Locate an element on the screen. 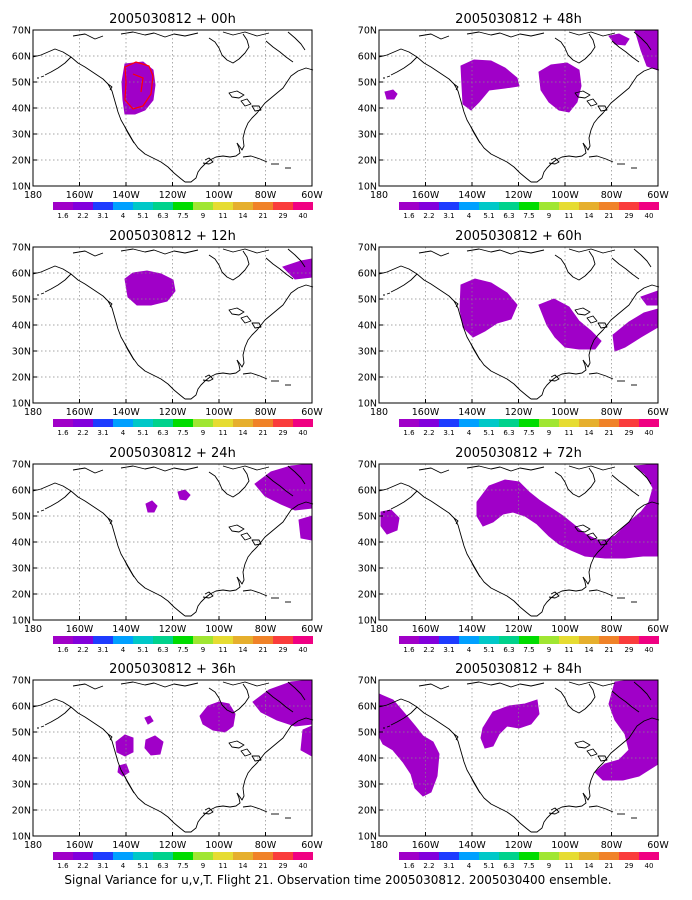  colorbar-label: 9 is located at coordinates (549, 866).